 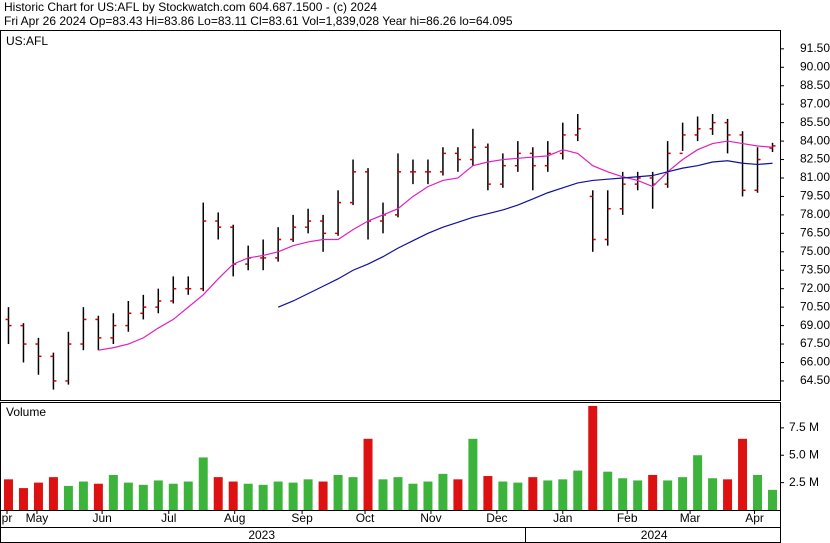 I want to click on x-tick-label: Feb, so click(x=627, y=518).